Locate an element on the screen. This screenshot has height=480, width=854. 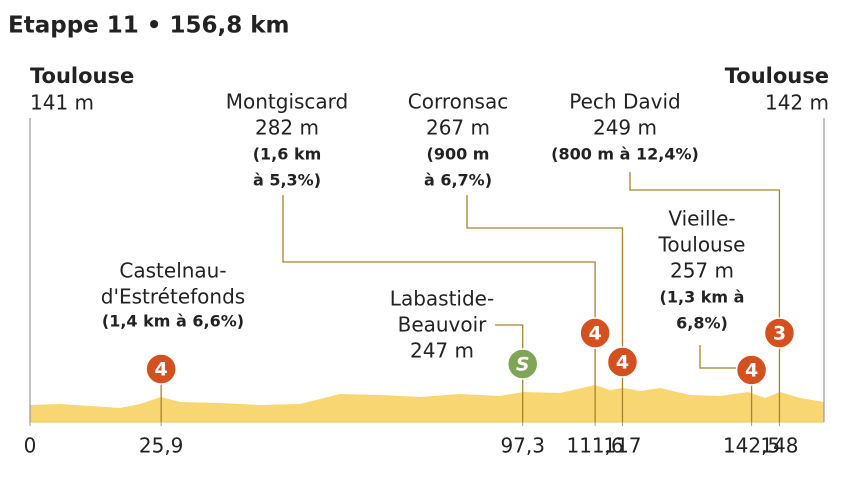
start-name: Toulouse is located at coordinates (82, 76).